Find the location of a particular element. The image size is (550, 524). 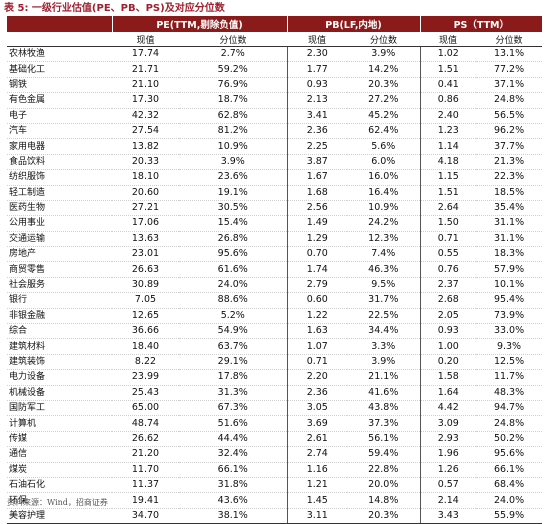

pb-value-cell: 2.79 is located at coordinates (317, 285).